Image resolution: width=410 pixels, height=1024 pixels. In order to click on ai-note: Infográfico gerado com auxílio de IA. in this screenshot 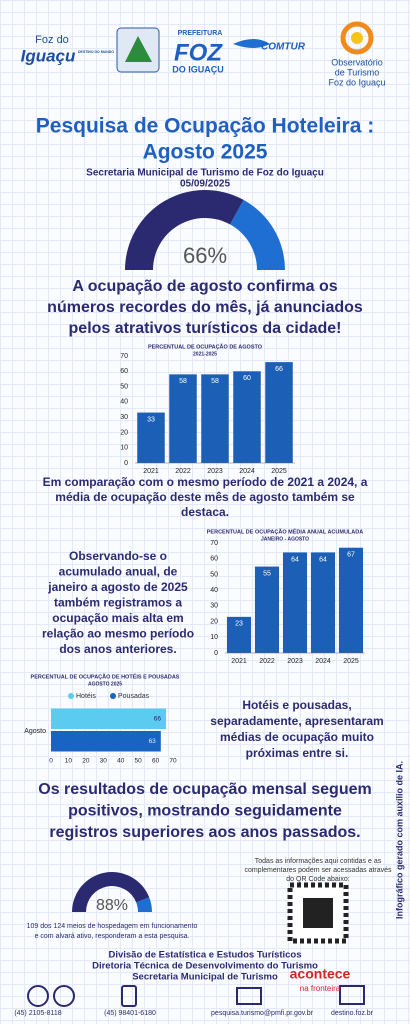, I will do `click(399, 840)`.